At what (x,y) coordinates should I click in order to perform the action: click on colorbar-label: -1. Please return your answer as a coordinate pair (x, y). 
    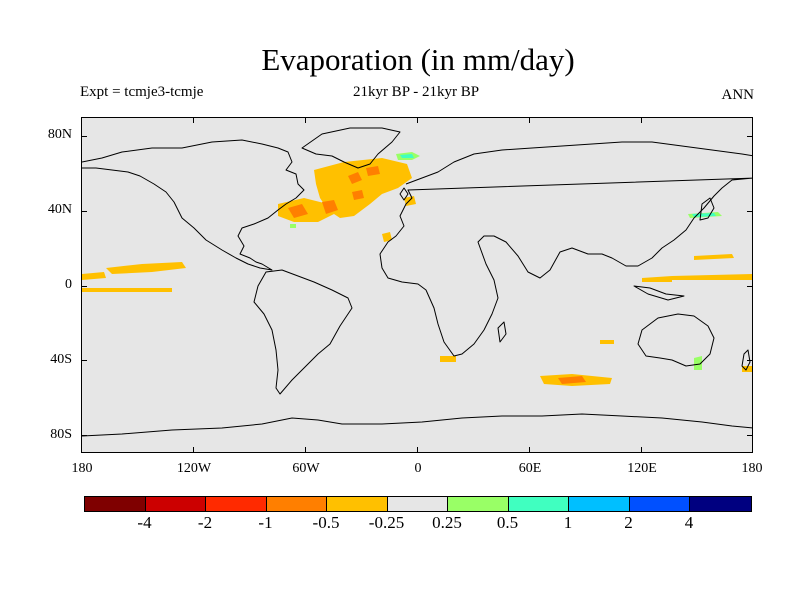
    Looking at the image, I should click on (265, 522).